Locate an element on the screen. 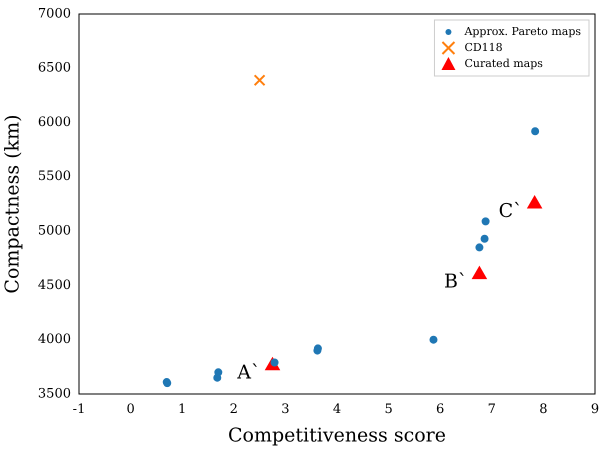 Image resolution: width=604 pixels, height=450 pixels. x-tick-label: 9 is located at coordinates (595, 410).